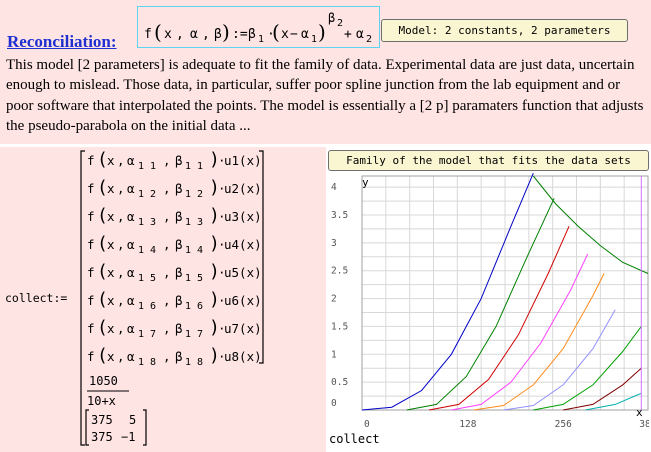 The image size is (651, 452). What do you see at coordinates (369, 39) in the screenshot?
I see `svg-text: 2` at bounding box center [369, 39].